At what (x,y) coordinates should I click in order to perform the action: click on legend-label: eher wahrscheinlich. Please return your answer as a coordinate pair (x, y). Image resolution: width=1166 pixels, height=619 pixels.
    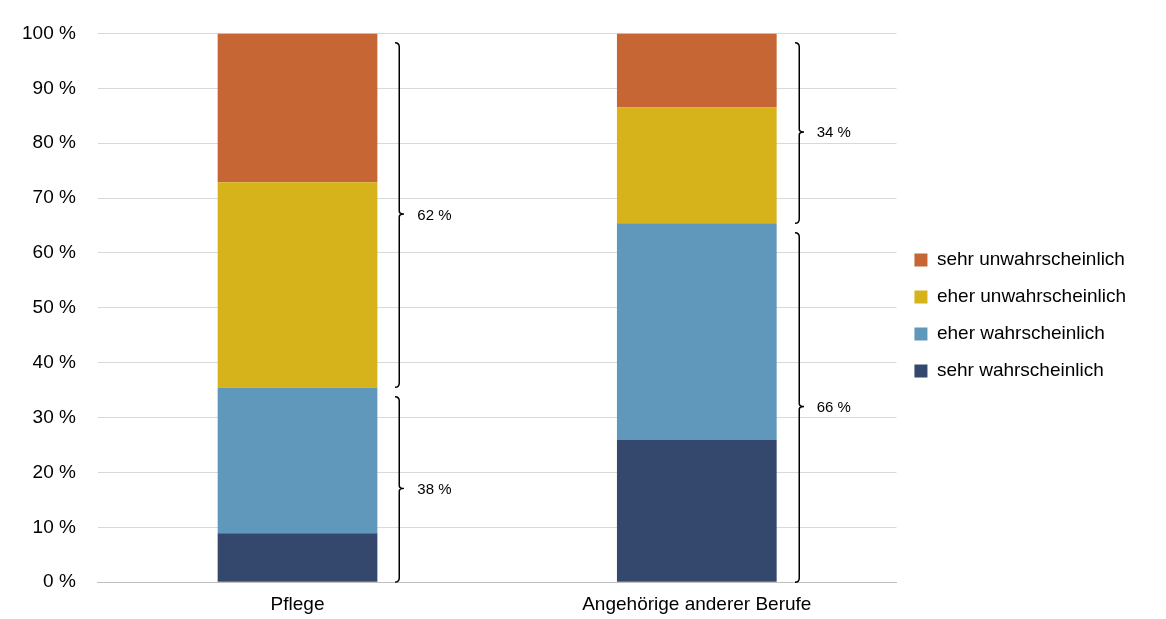
    Looking at the image, I should click on (1020, 333).